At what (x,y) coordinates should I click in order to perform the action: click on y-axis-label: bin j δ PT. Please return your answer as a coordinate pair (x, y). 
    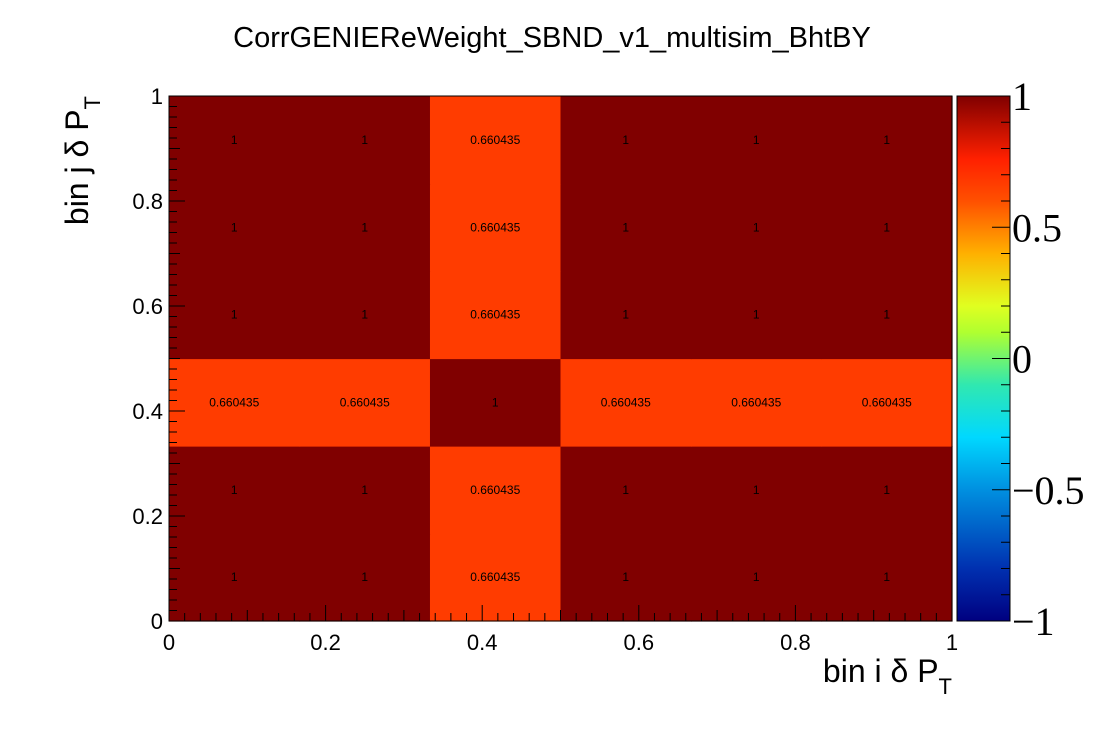
    Looking at the image, I should click on (82, 160).